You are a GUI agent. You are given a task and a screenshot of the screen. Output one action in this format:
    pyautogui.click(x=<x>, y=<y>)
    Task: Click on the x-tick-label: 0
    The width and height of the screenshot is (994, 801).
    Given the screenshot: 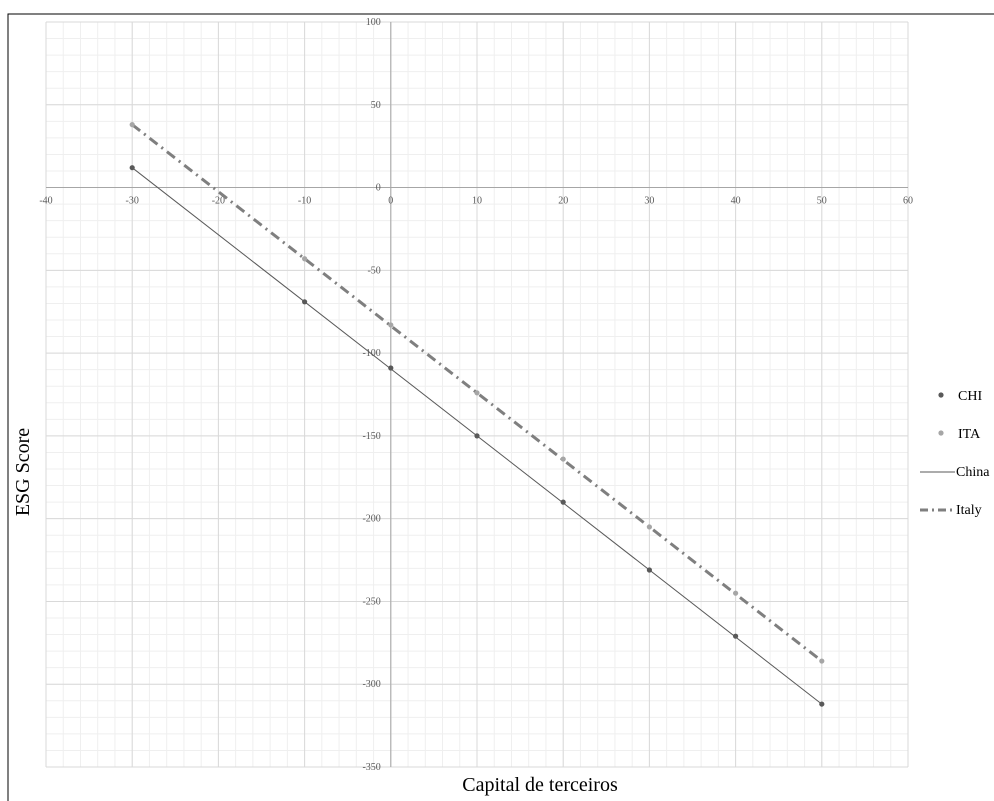 What is the action you would take?
    pyautogui.click(x=390, y=201)
    